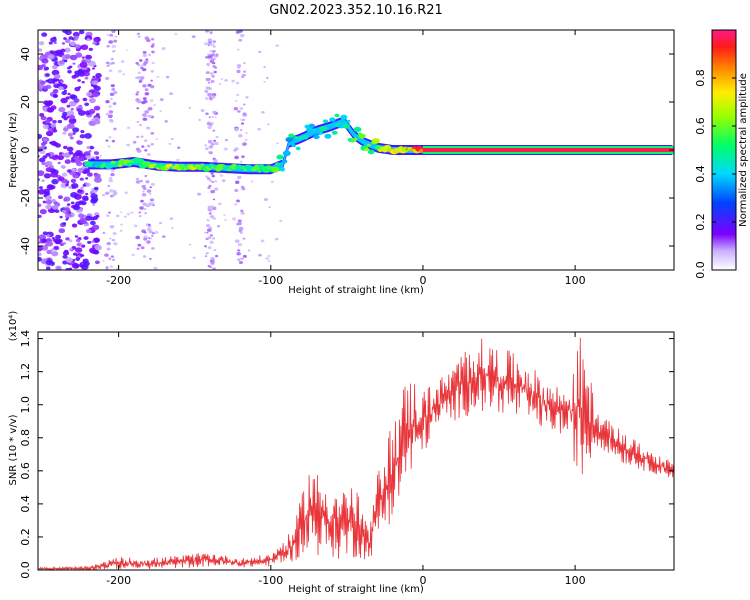  Describe the element at coordinates (13, 449) in the screenshot. I see `bottom-y-axis-label: SNR (10 * v/v)` at that location.